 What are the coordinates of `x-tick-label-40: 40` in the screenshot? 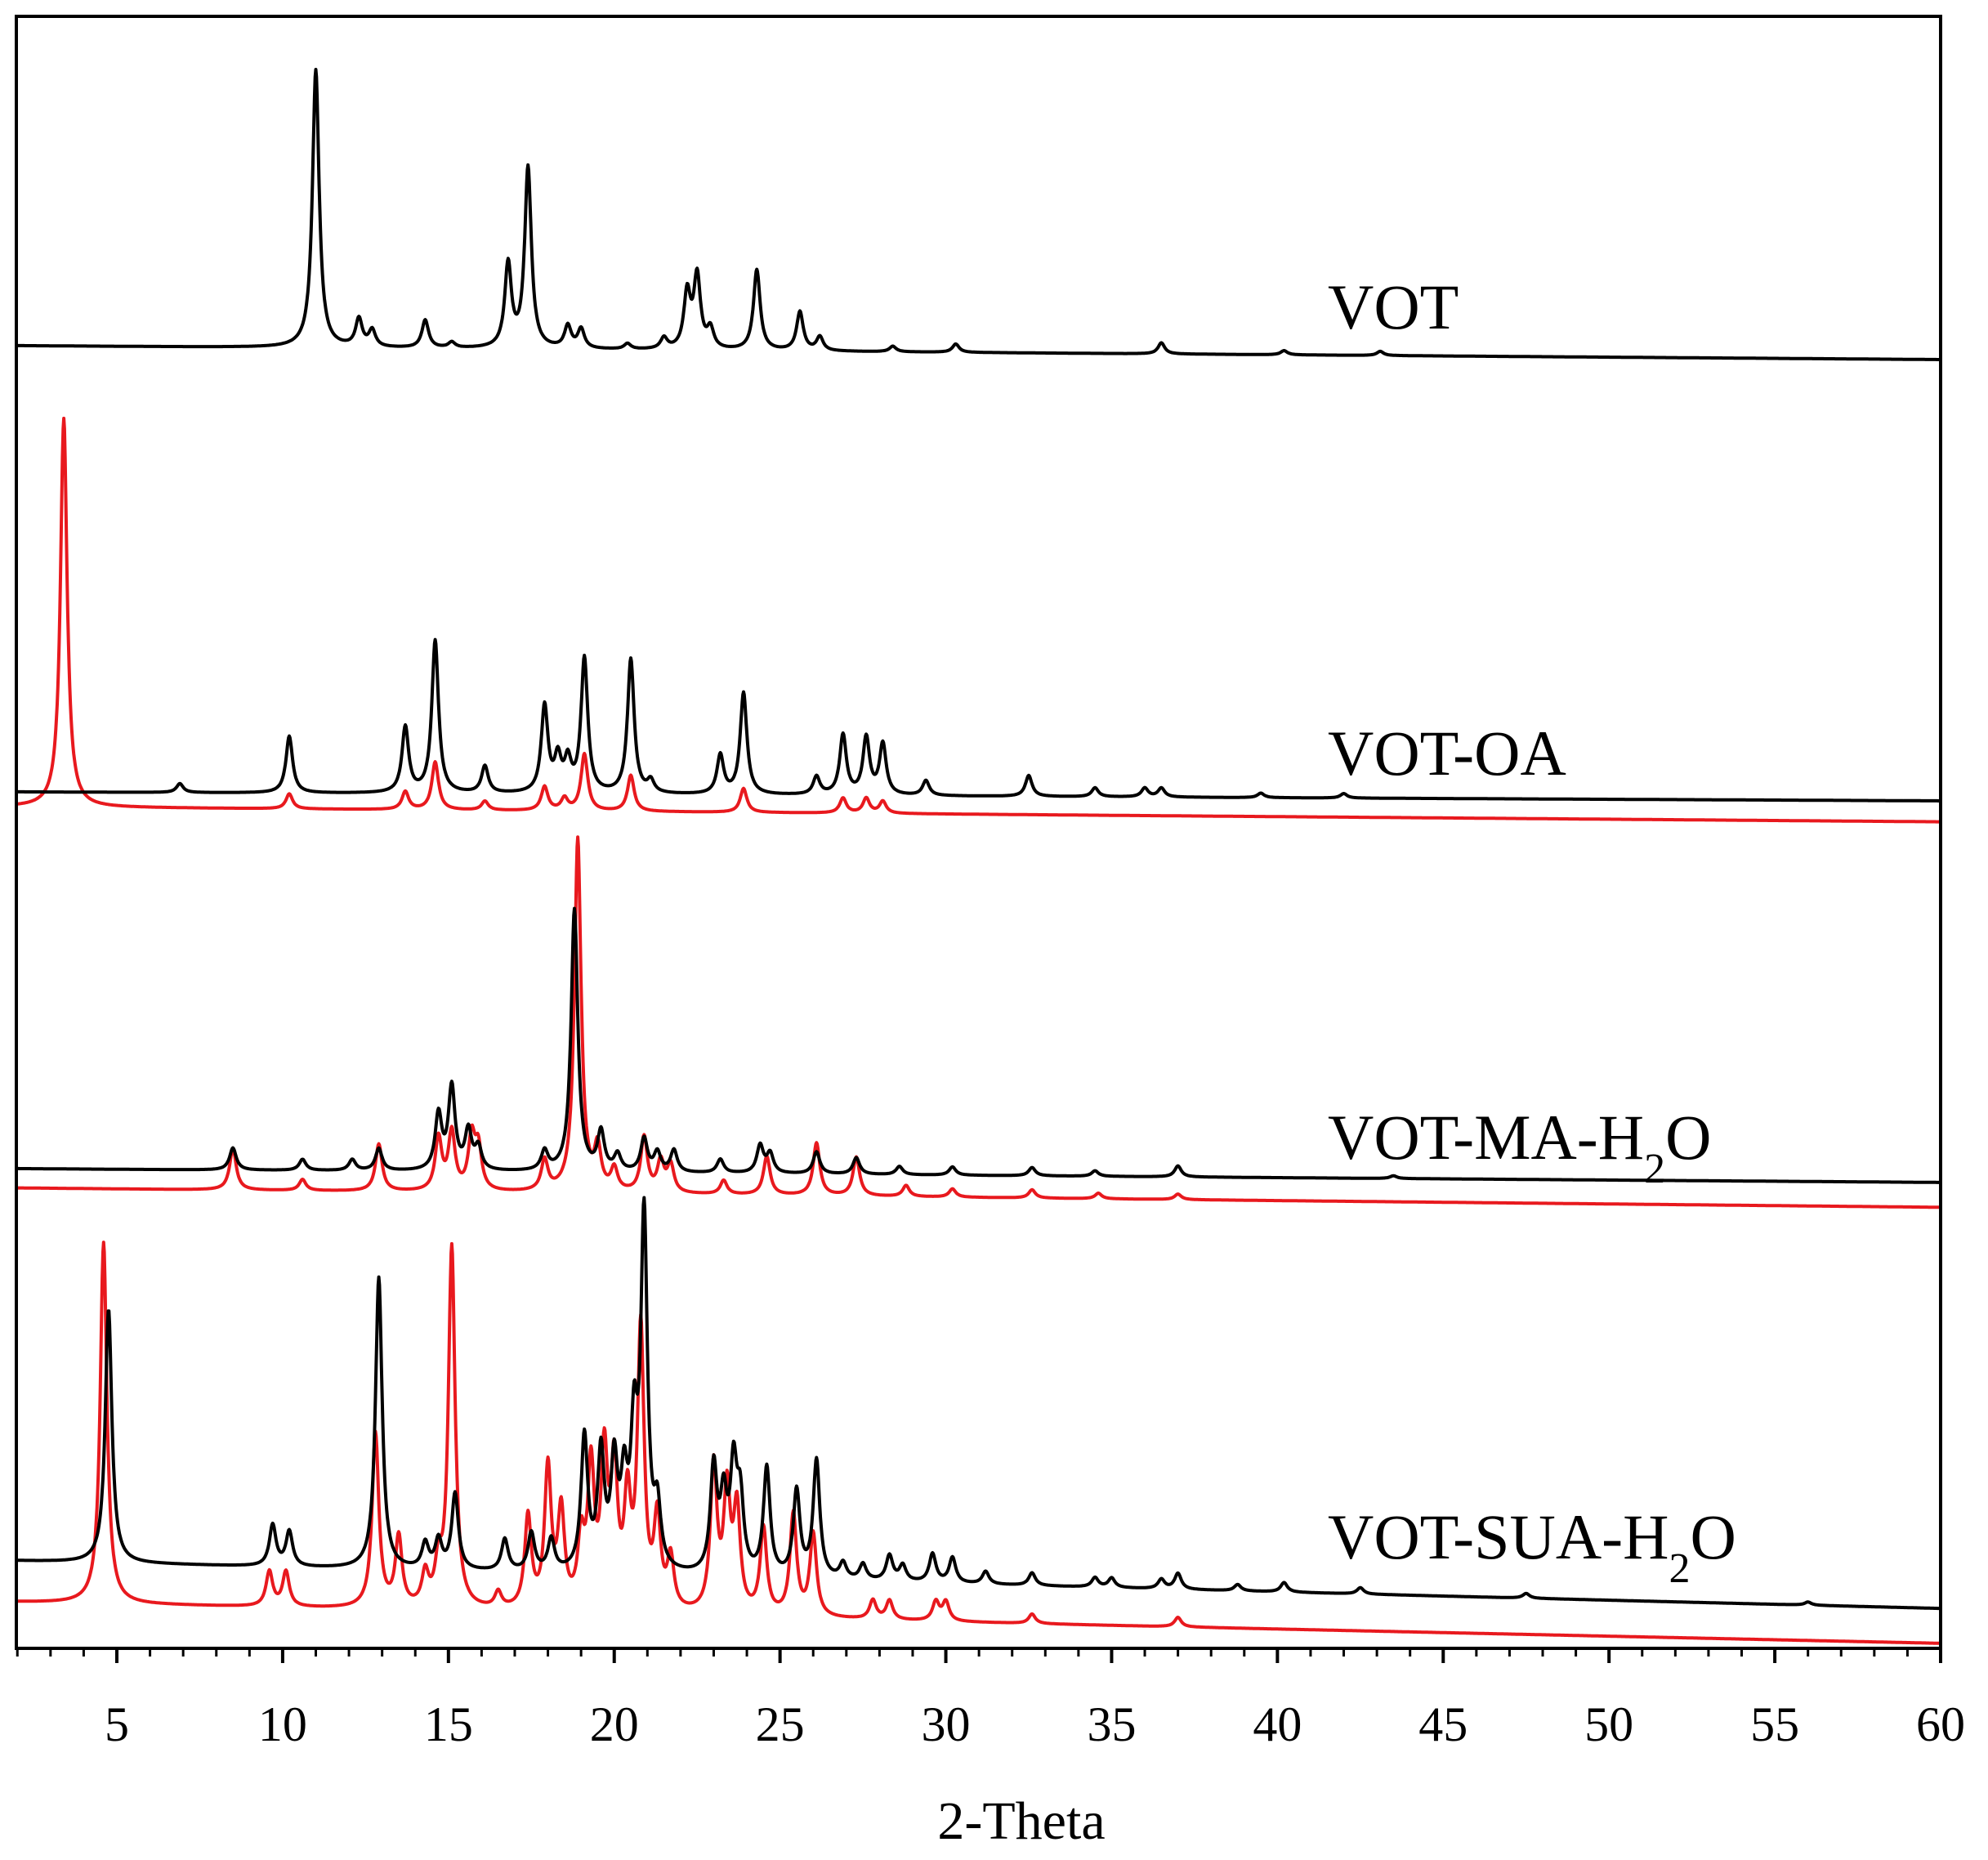 It's located at (1277, 1724).